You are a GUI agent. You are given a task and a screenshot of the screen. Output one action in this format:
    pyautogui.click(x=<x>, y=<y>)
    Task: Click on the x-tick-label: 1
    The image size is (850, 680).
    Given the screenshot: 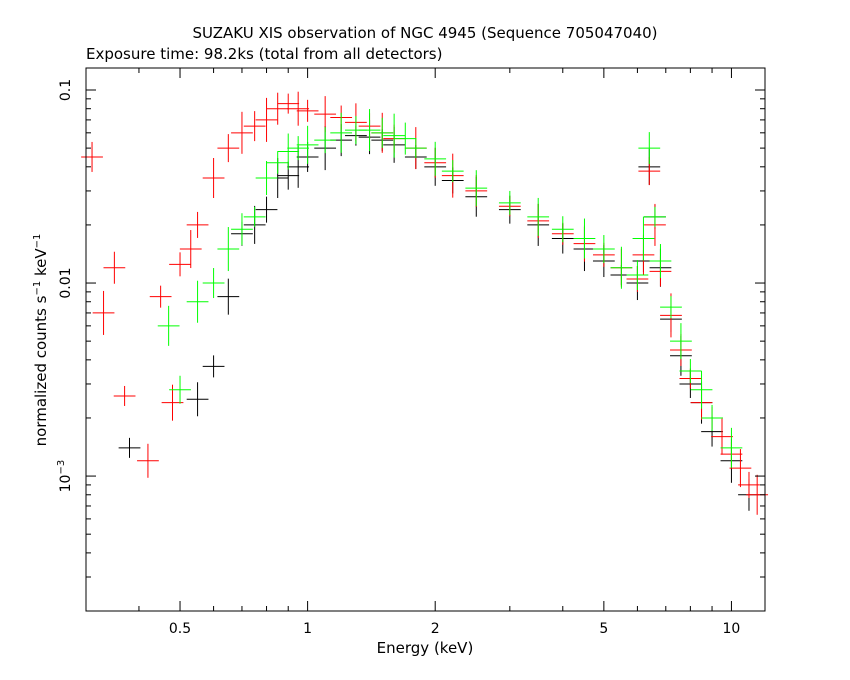 What is the action you would take?
    pyautogui.click(x=307, y=629)
    